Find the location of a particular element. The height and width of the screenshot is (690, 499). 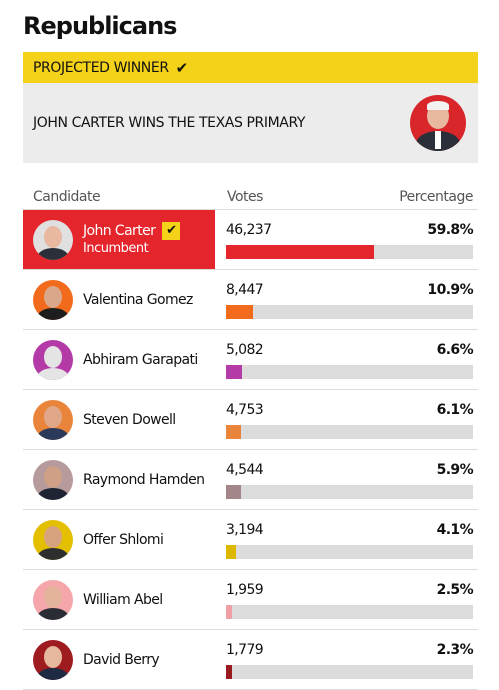

candidate-name-block: Steven Dowell is located at coordinates (129, 420).